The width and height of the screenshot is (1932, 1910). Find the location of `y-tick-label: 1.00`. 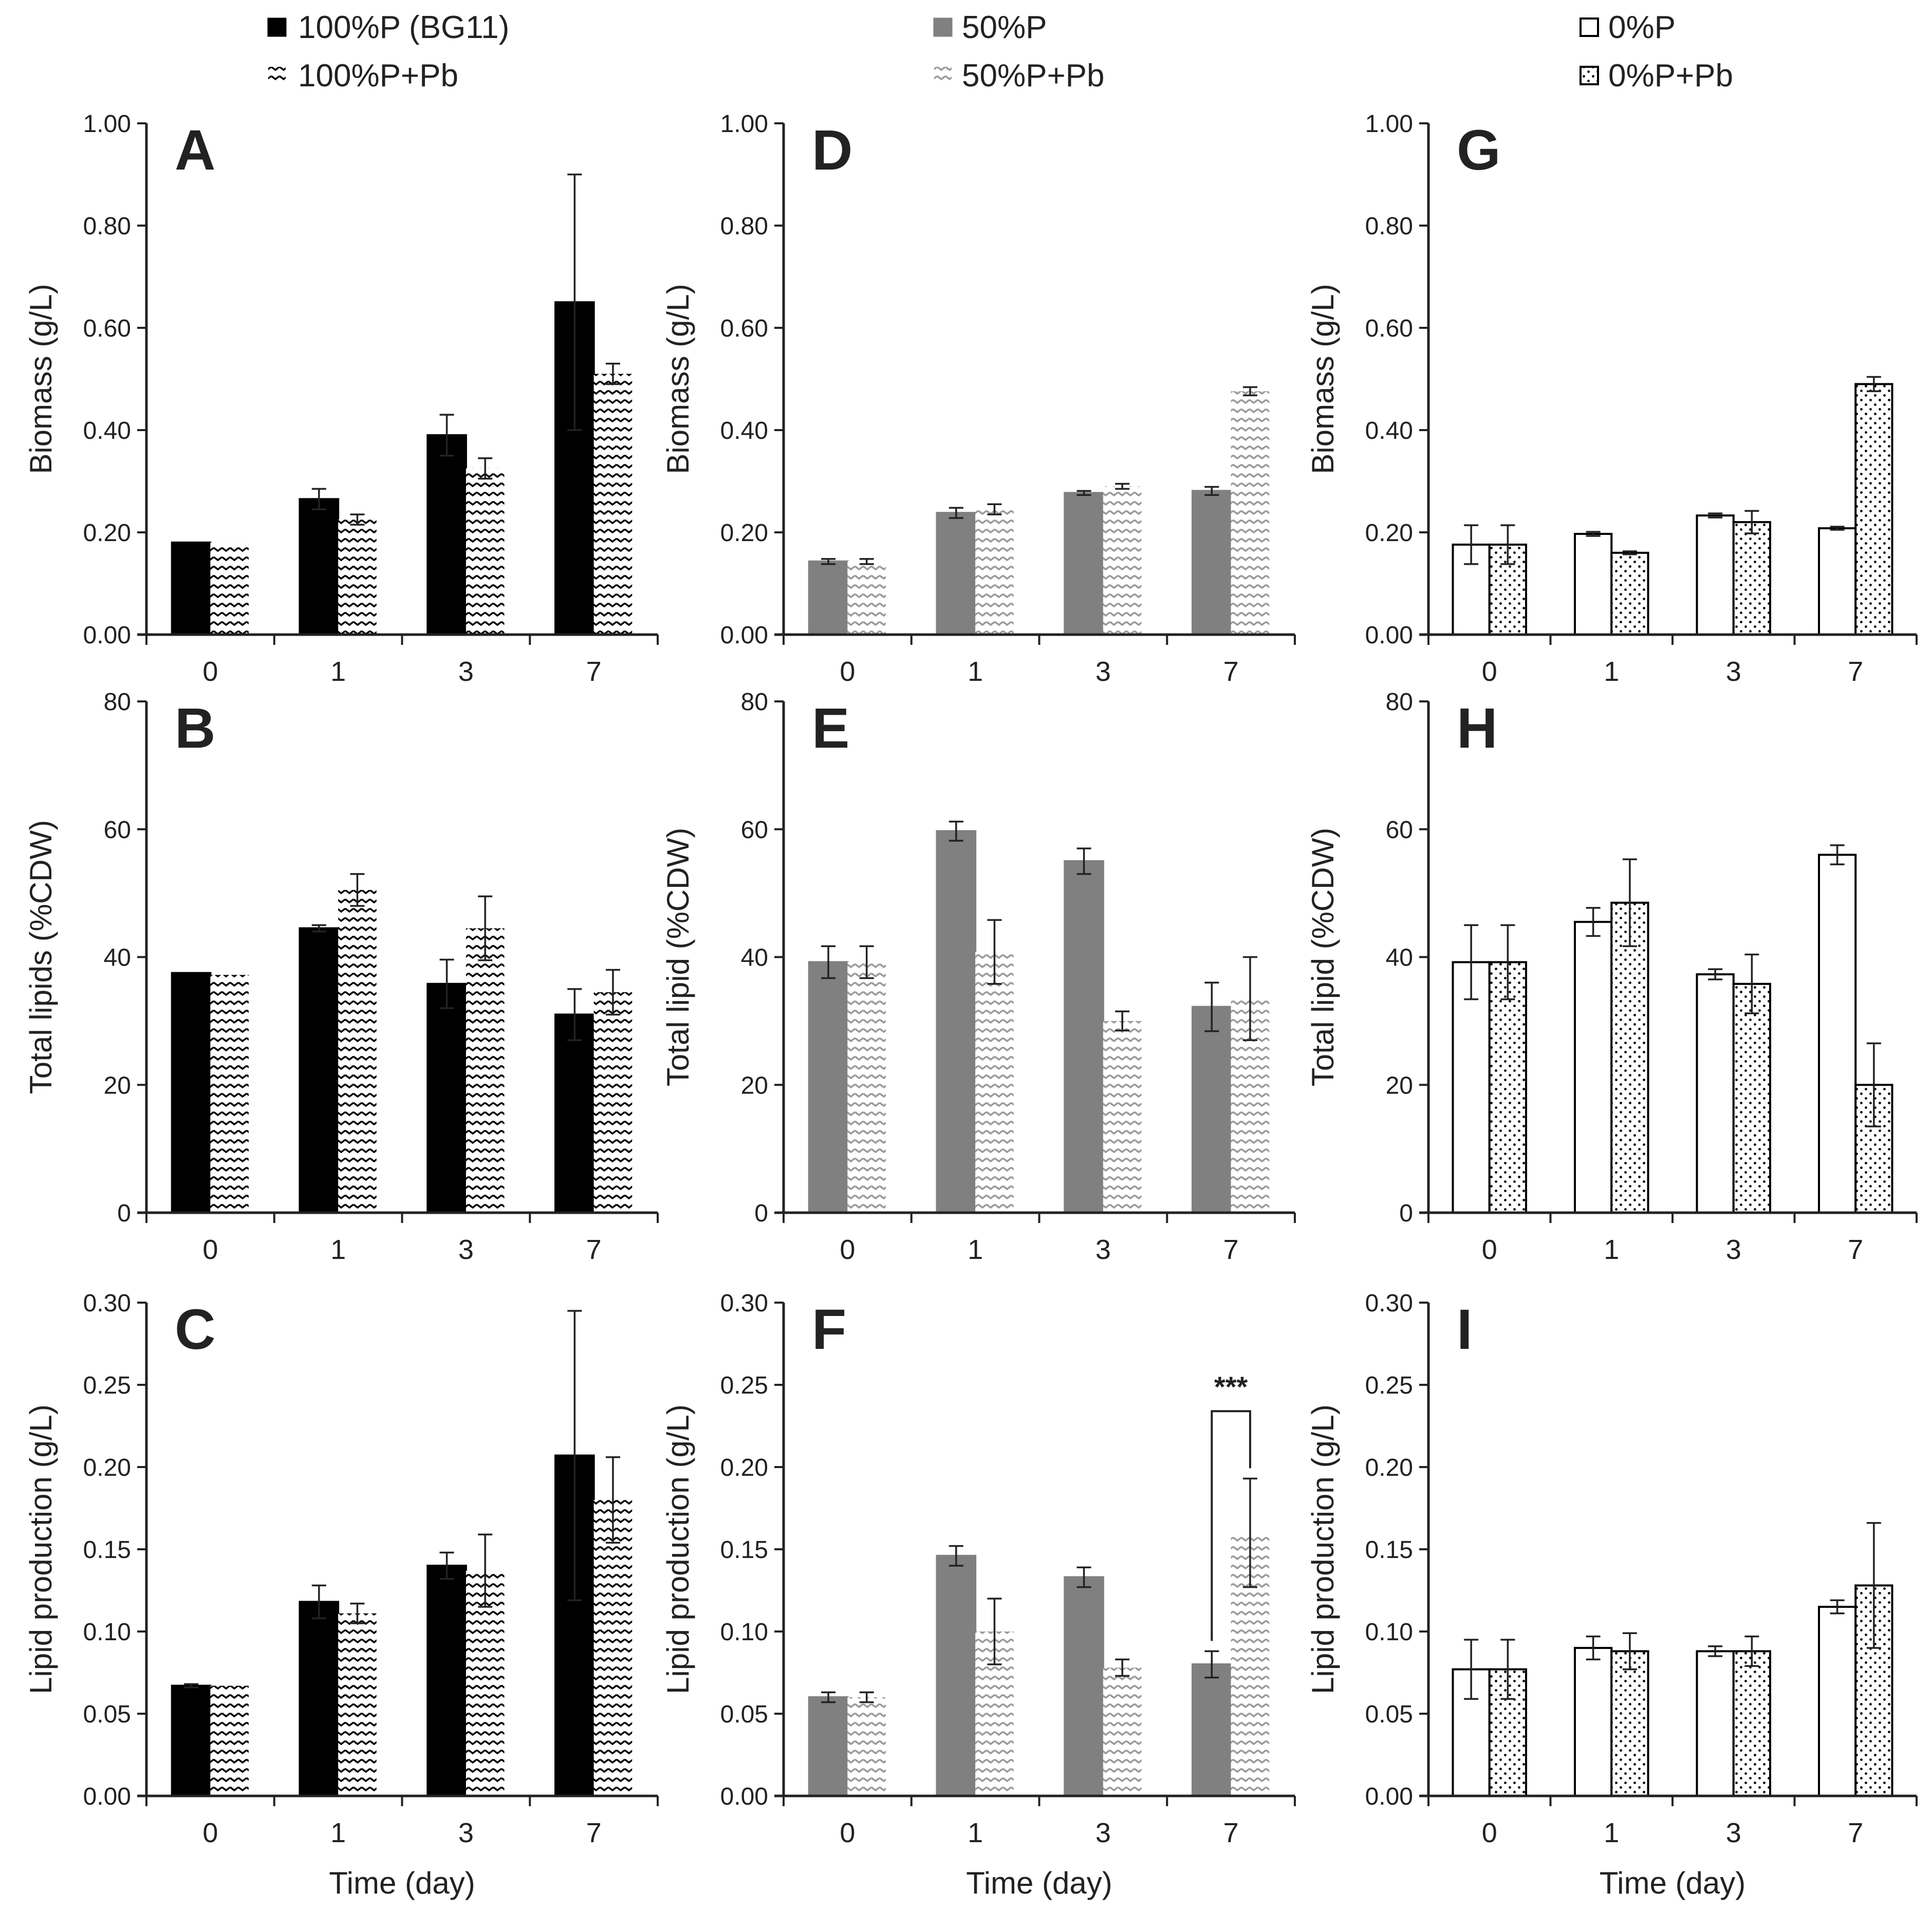

y-tick-label: 1.00 is located at coordinates (107, 124).